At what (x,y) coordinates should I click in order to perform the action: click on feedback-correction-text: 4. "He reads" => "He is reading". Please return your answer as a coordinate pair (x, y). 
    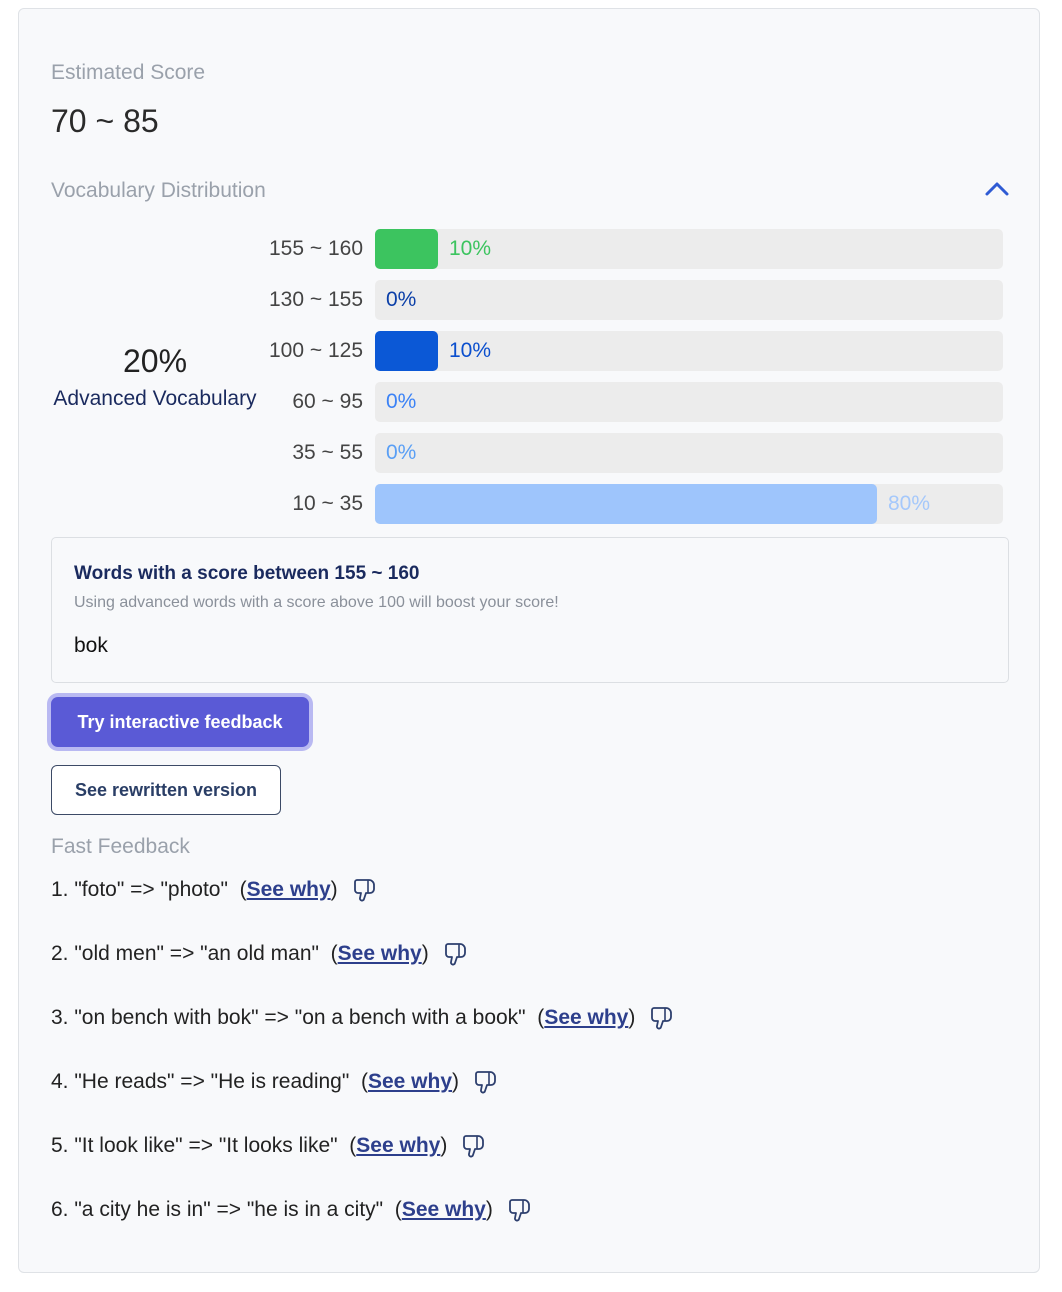
    Looking at the image, I should click on (200, 1081).